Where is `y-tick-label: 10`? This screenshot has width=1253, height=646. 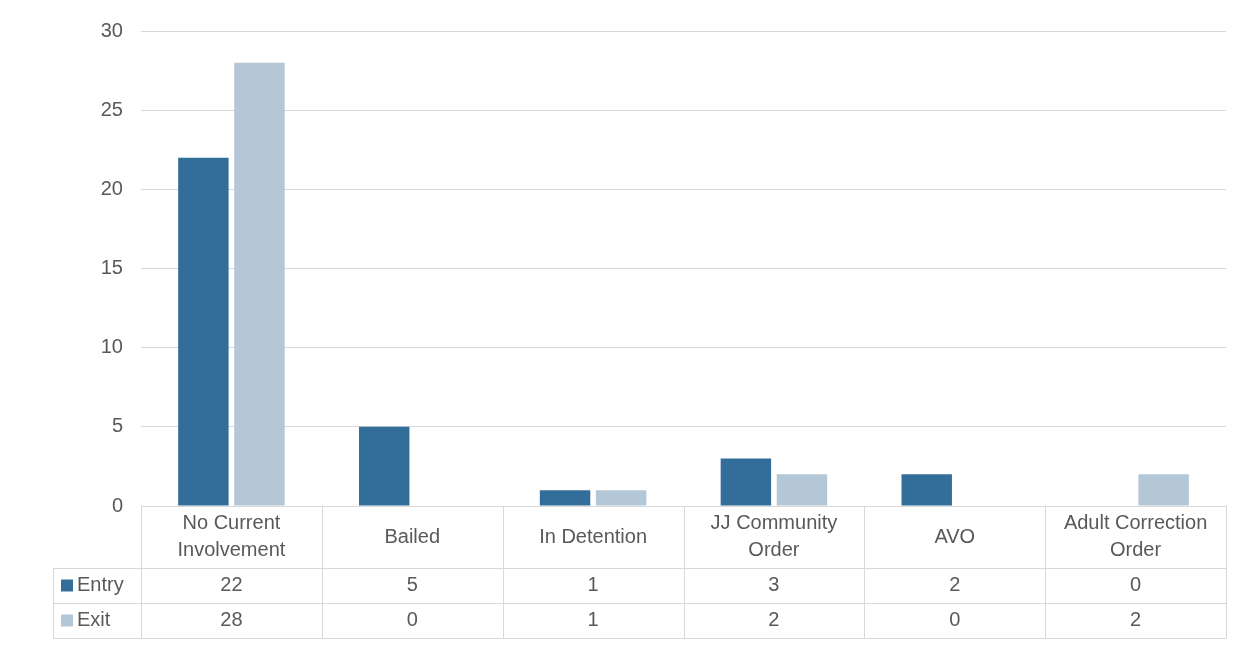 y-tick-label: 10 is located at coordinates (111, 346).